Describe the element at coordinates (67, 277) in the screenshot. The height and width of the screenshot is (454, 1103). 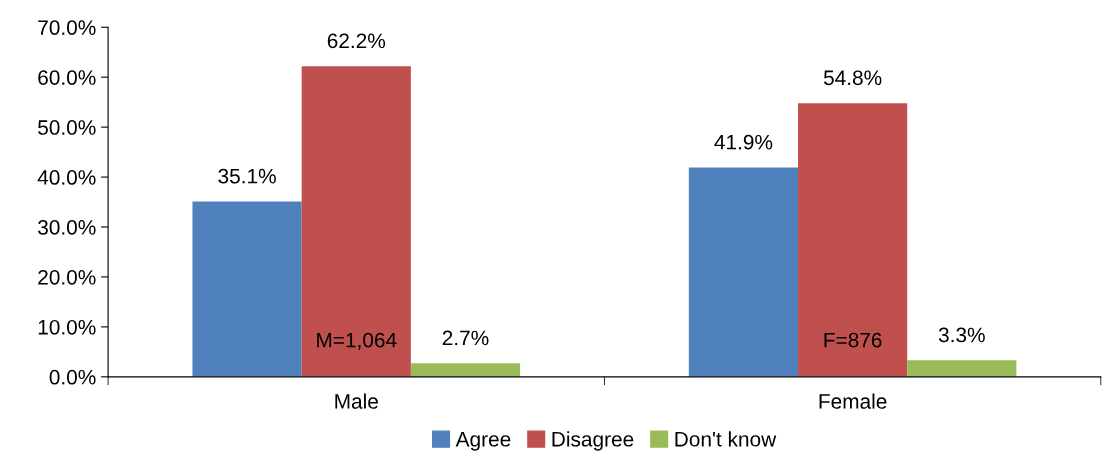
I see `y-tick-label: 20.0%` at that location.